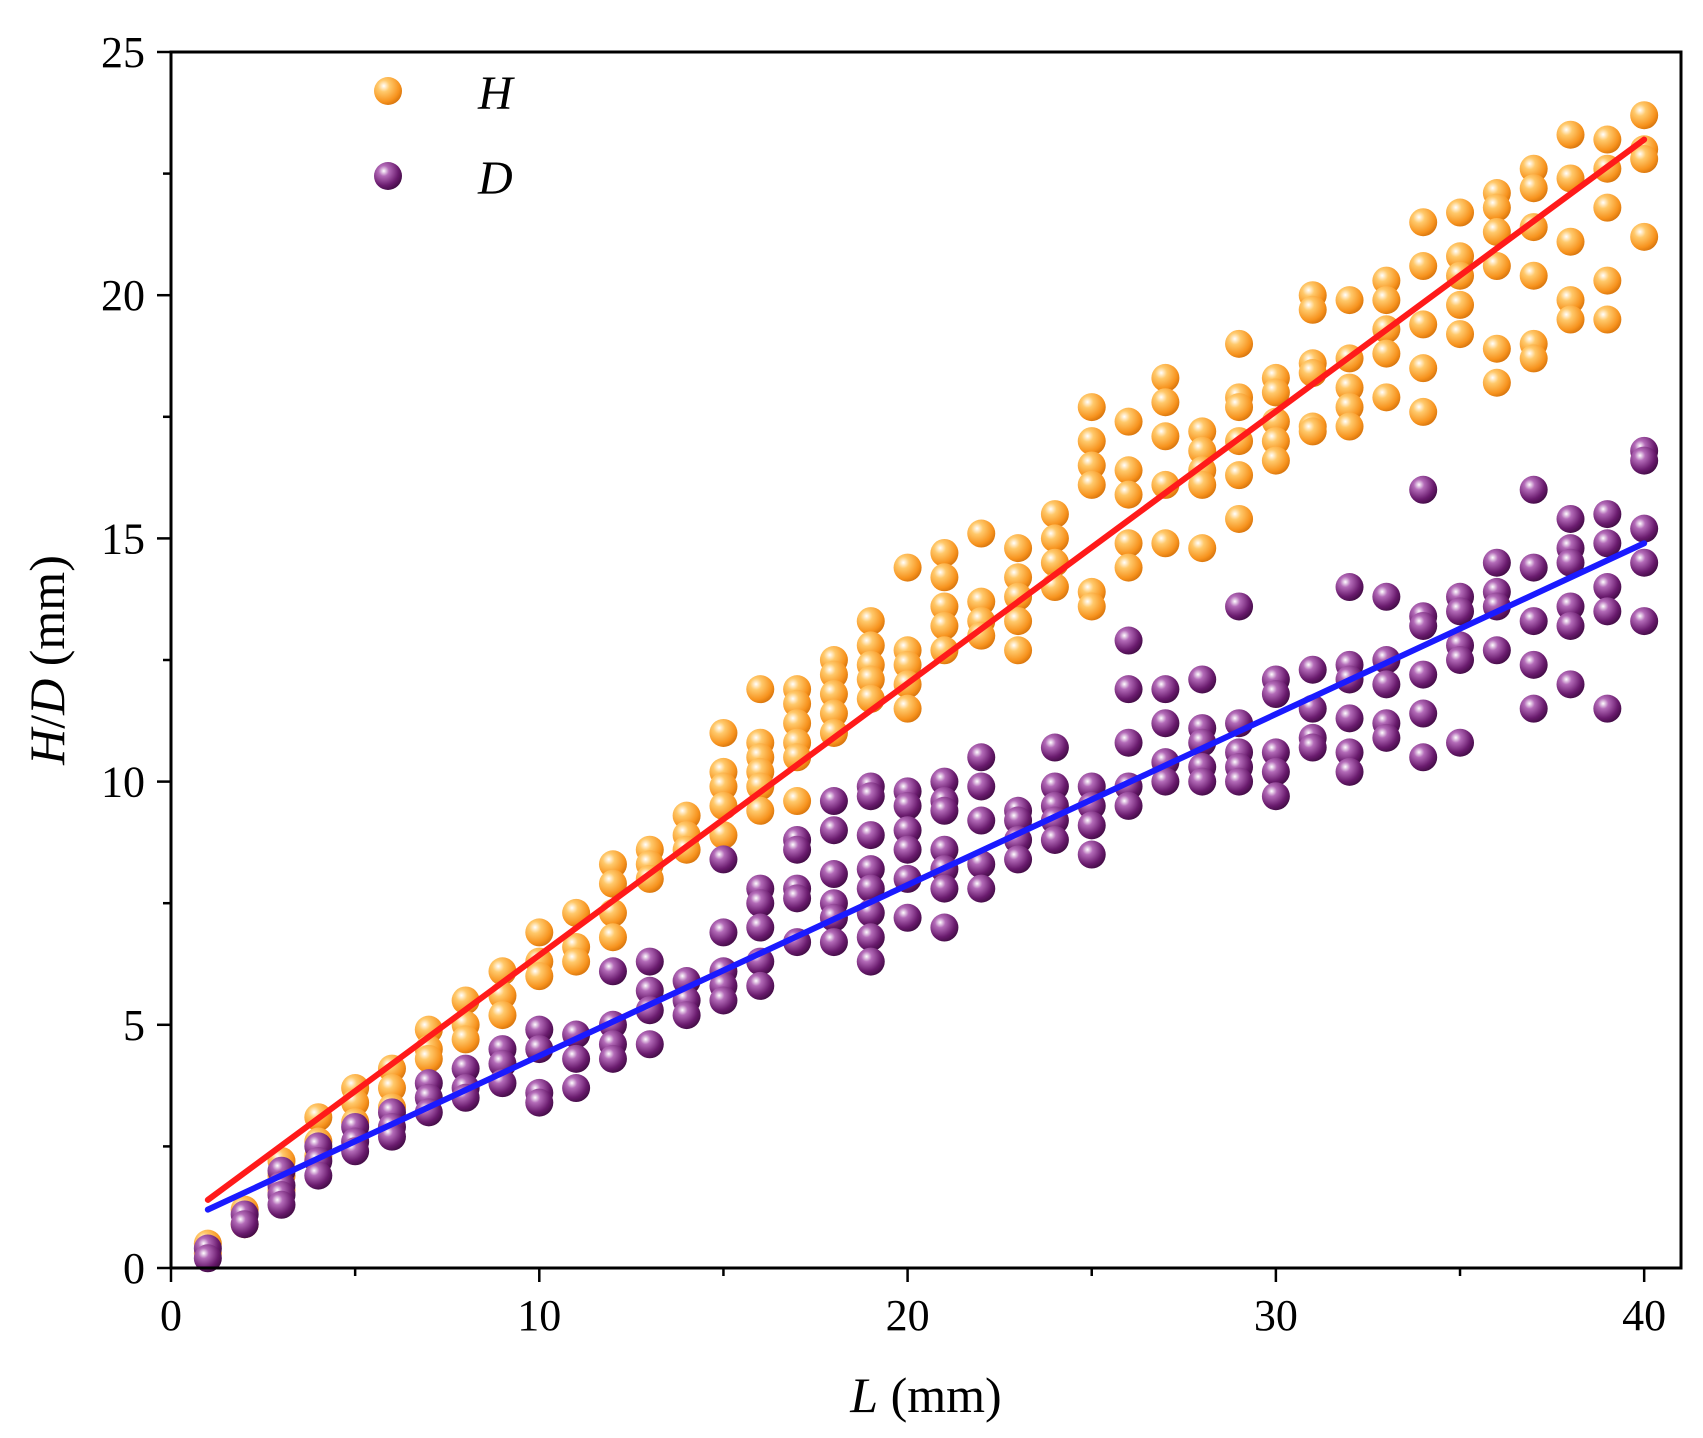 The height and width of the screenshot is (1438, 1703). I want to click on x-tick-label: 30, so click(1276, 1315).